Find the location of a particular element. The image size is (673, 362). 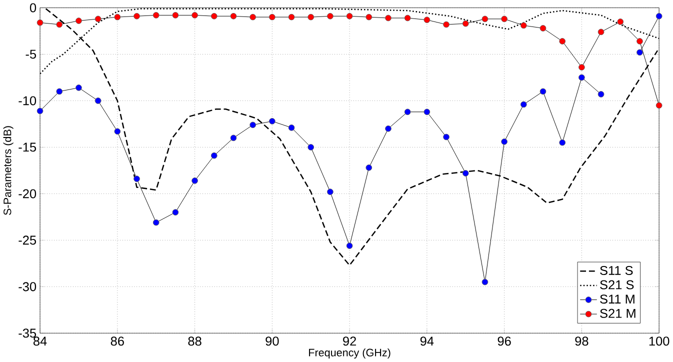

y-tick-label: 0 is located at coordinates (33, 7).